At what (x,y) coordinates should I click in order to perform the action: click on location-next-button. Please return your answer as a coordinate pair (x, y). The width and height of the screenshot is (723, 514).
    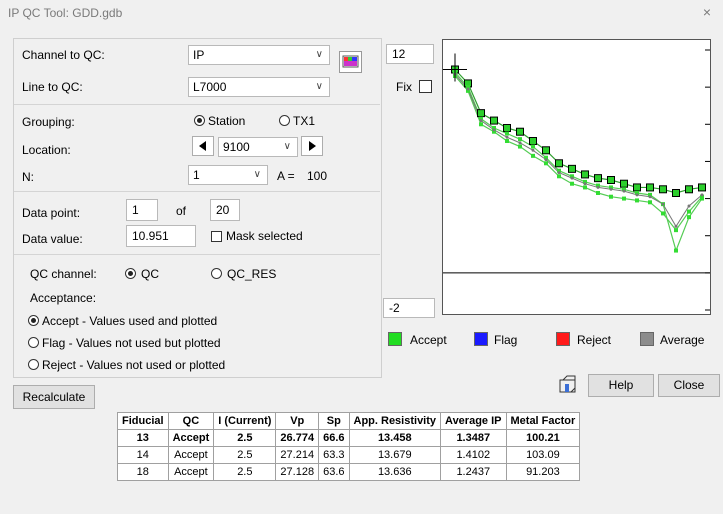
    Looking at the image, I should click on (312, 146).